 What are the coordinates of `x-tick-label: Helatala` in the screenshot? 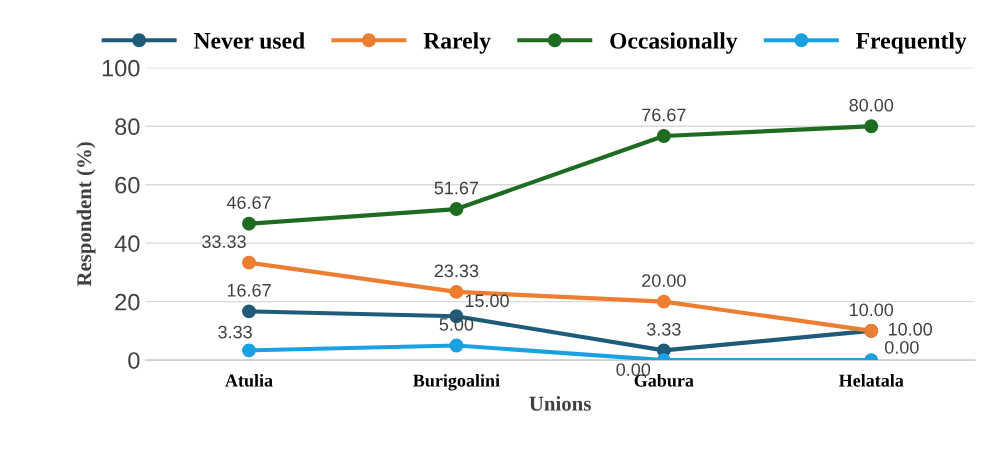 It's located at (871, 380).